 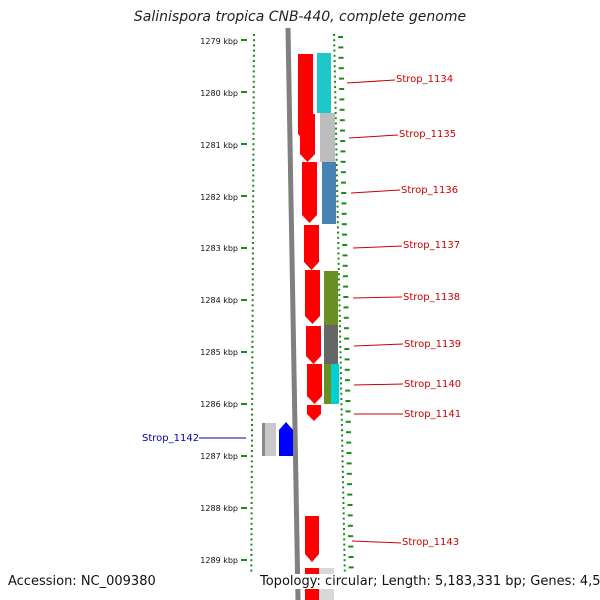 What do you see at coordinates (219, 456) in the screenshot?
I see `kbp-label: 1287 kbp` at bounding box center [219, 456].